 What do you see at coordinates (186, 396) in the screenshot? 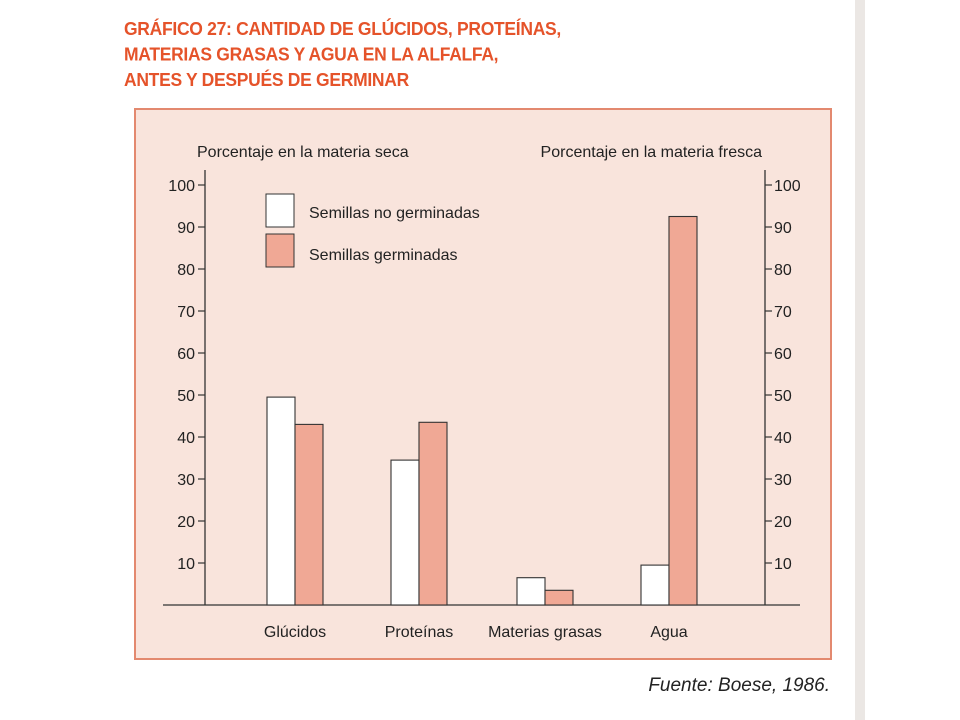
I see `y-tick-left-label: 50` at bounding box center [186, 396].